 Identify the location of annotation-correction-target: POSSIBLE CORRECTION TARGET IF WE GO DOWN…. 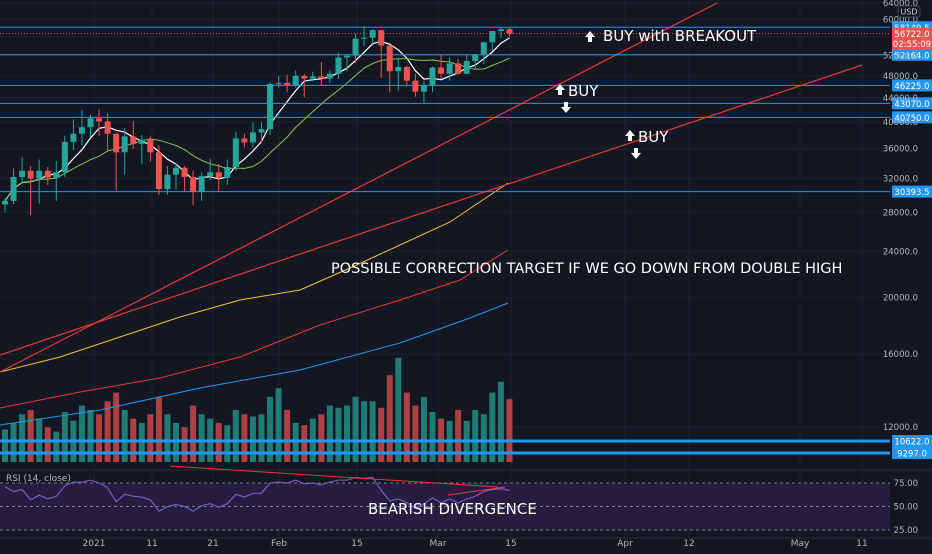
(586, 269).